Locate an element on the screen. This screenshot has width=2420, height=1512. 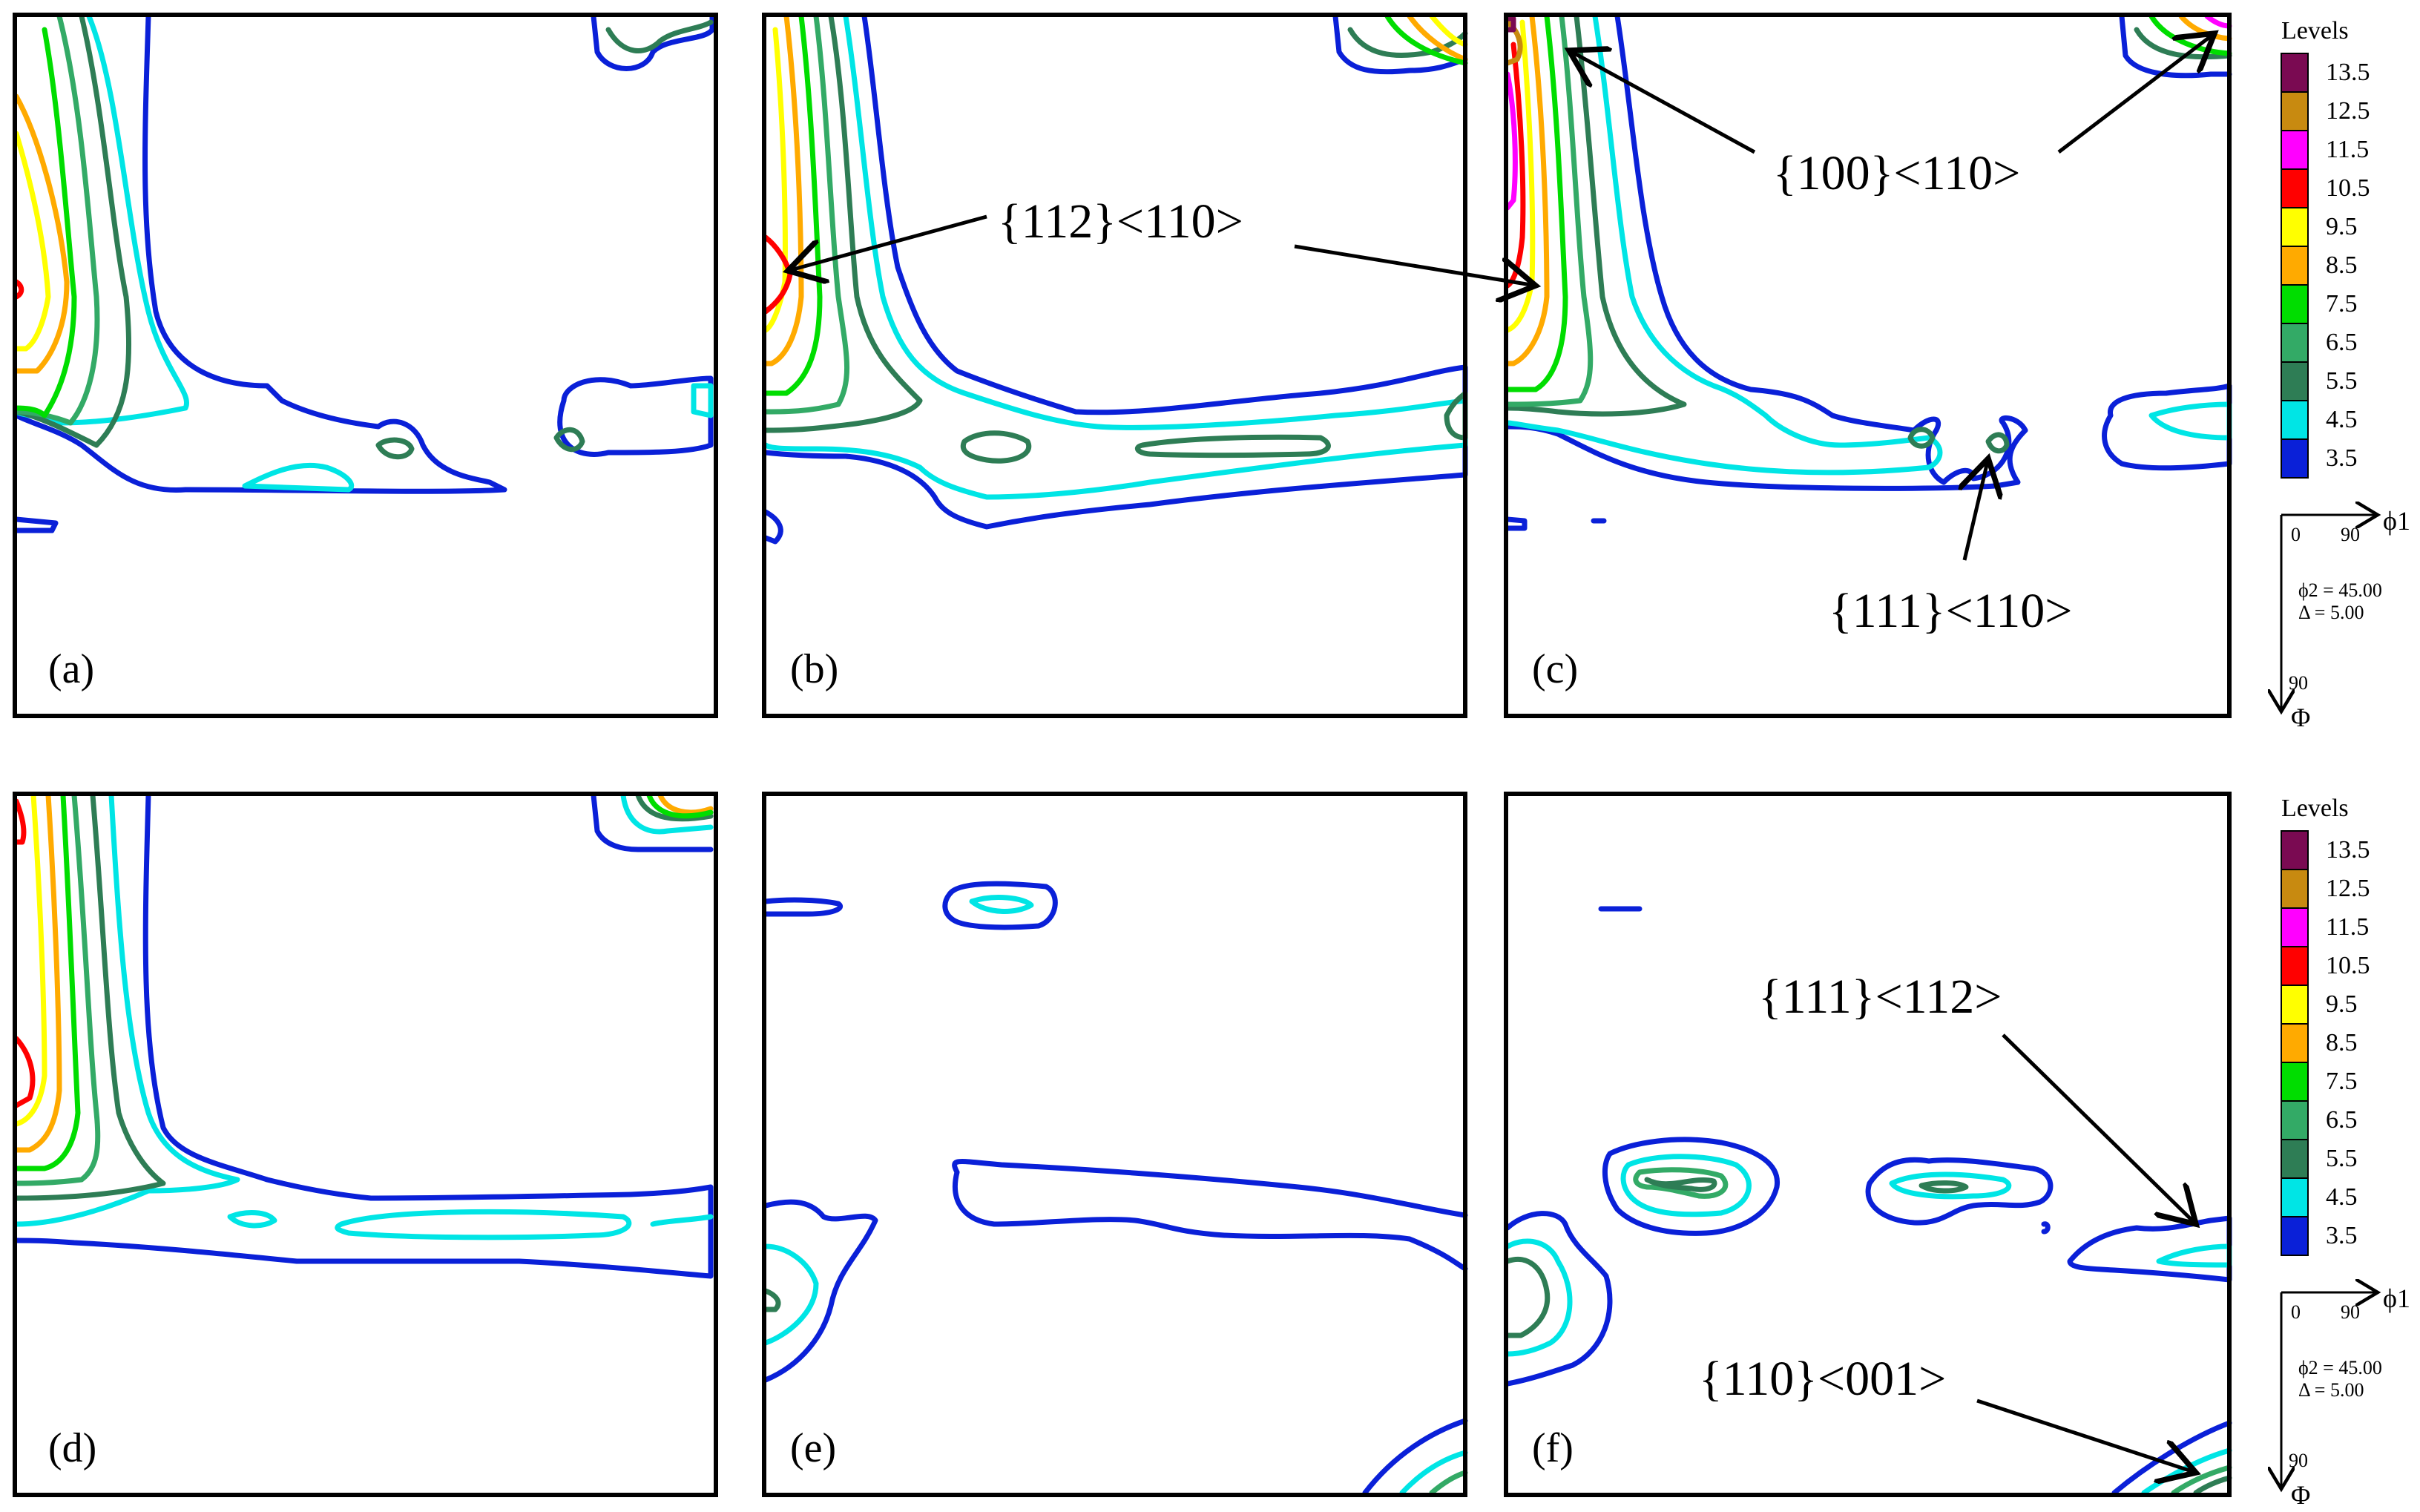
legend-level-11.5-bottom: 11.5 is located at coordinates (2347, 927).